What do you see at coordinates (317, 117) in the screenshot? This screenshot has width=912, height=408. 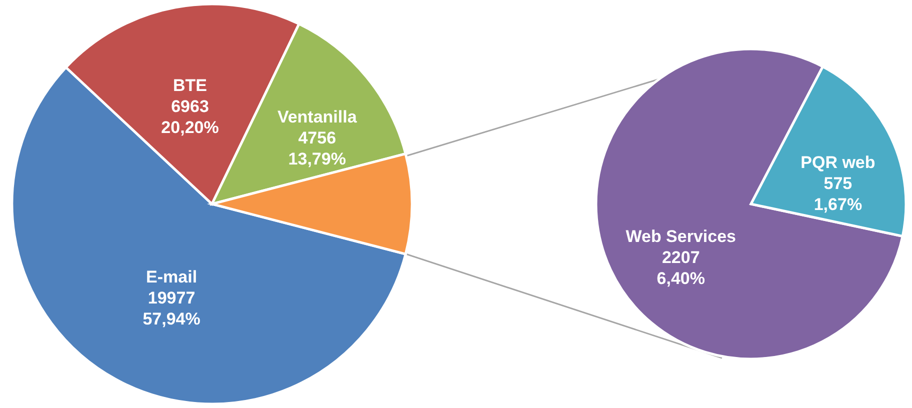 I see `slice-label: Ventanilla` at bounding box center [317, 117].